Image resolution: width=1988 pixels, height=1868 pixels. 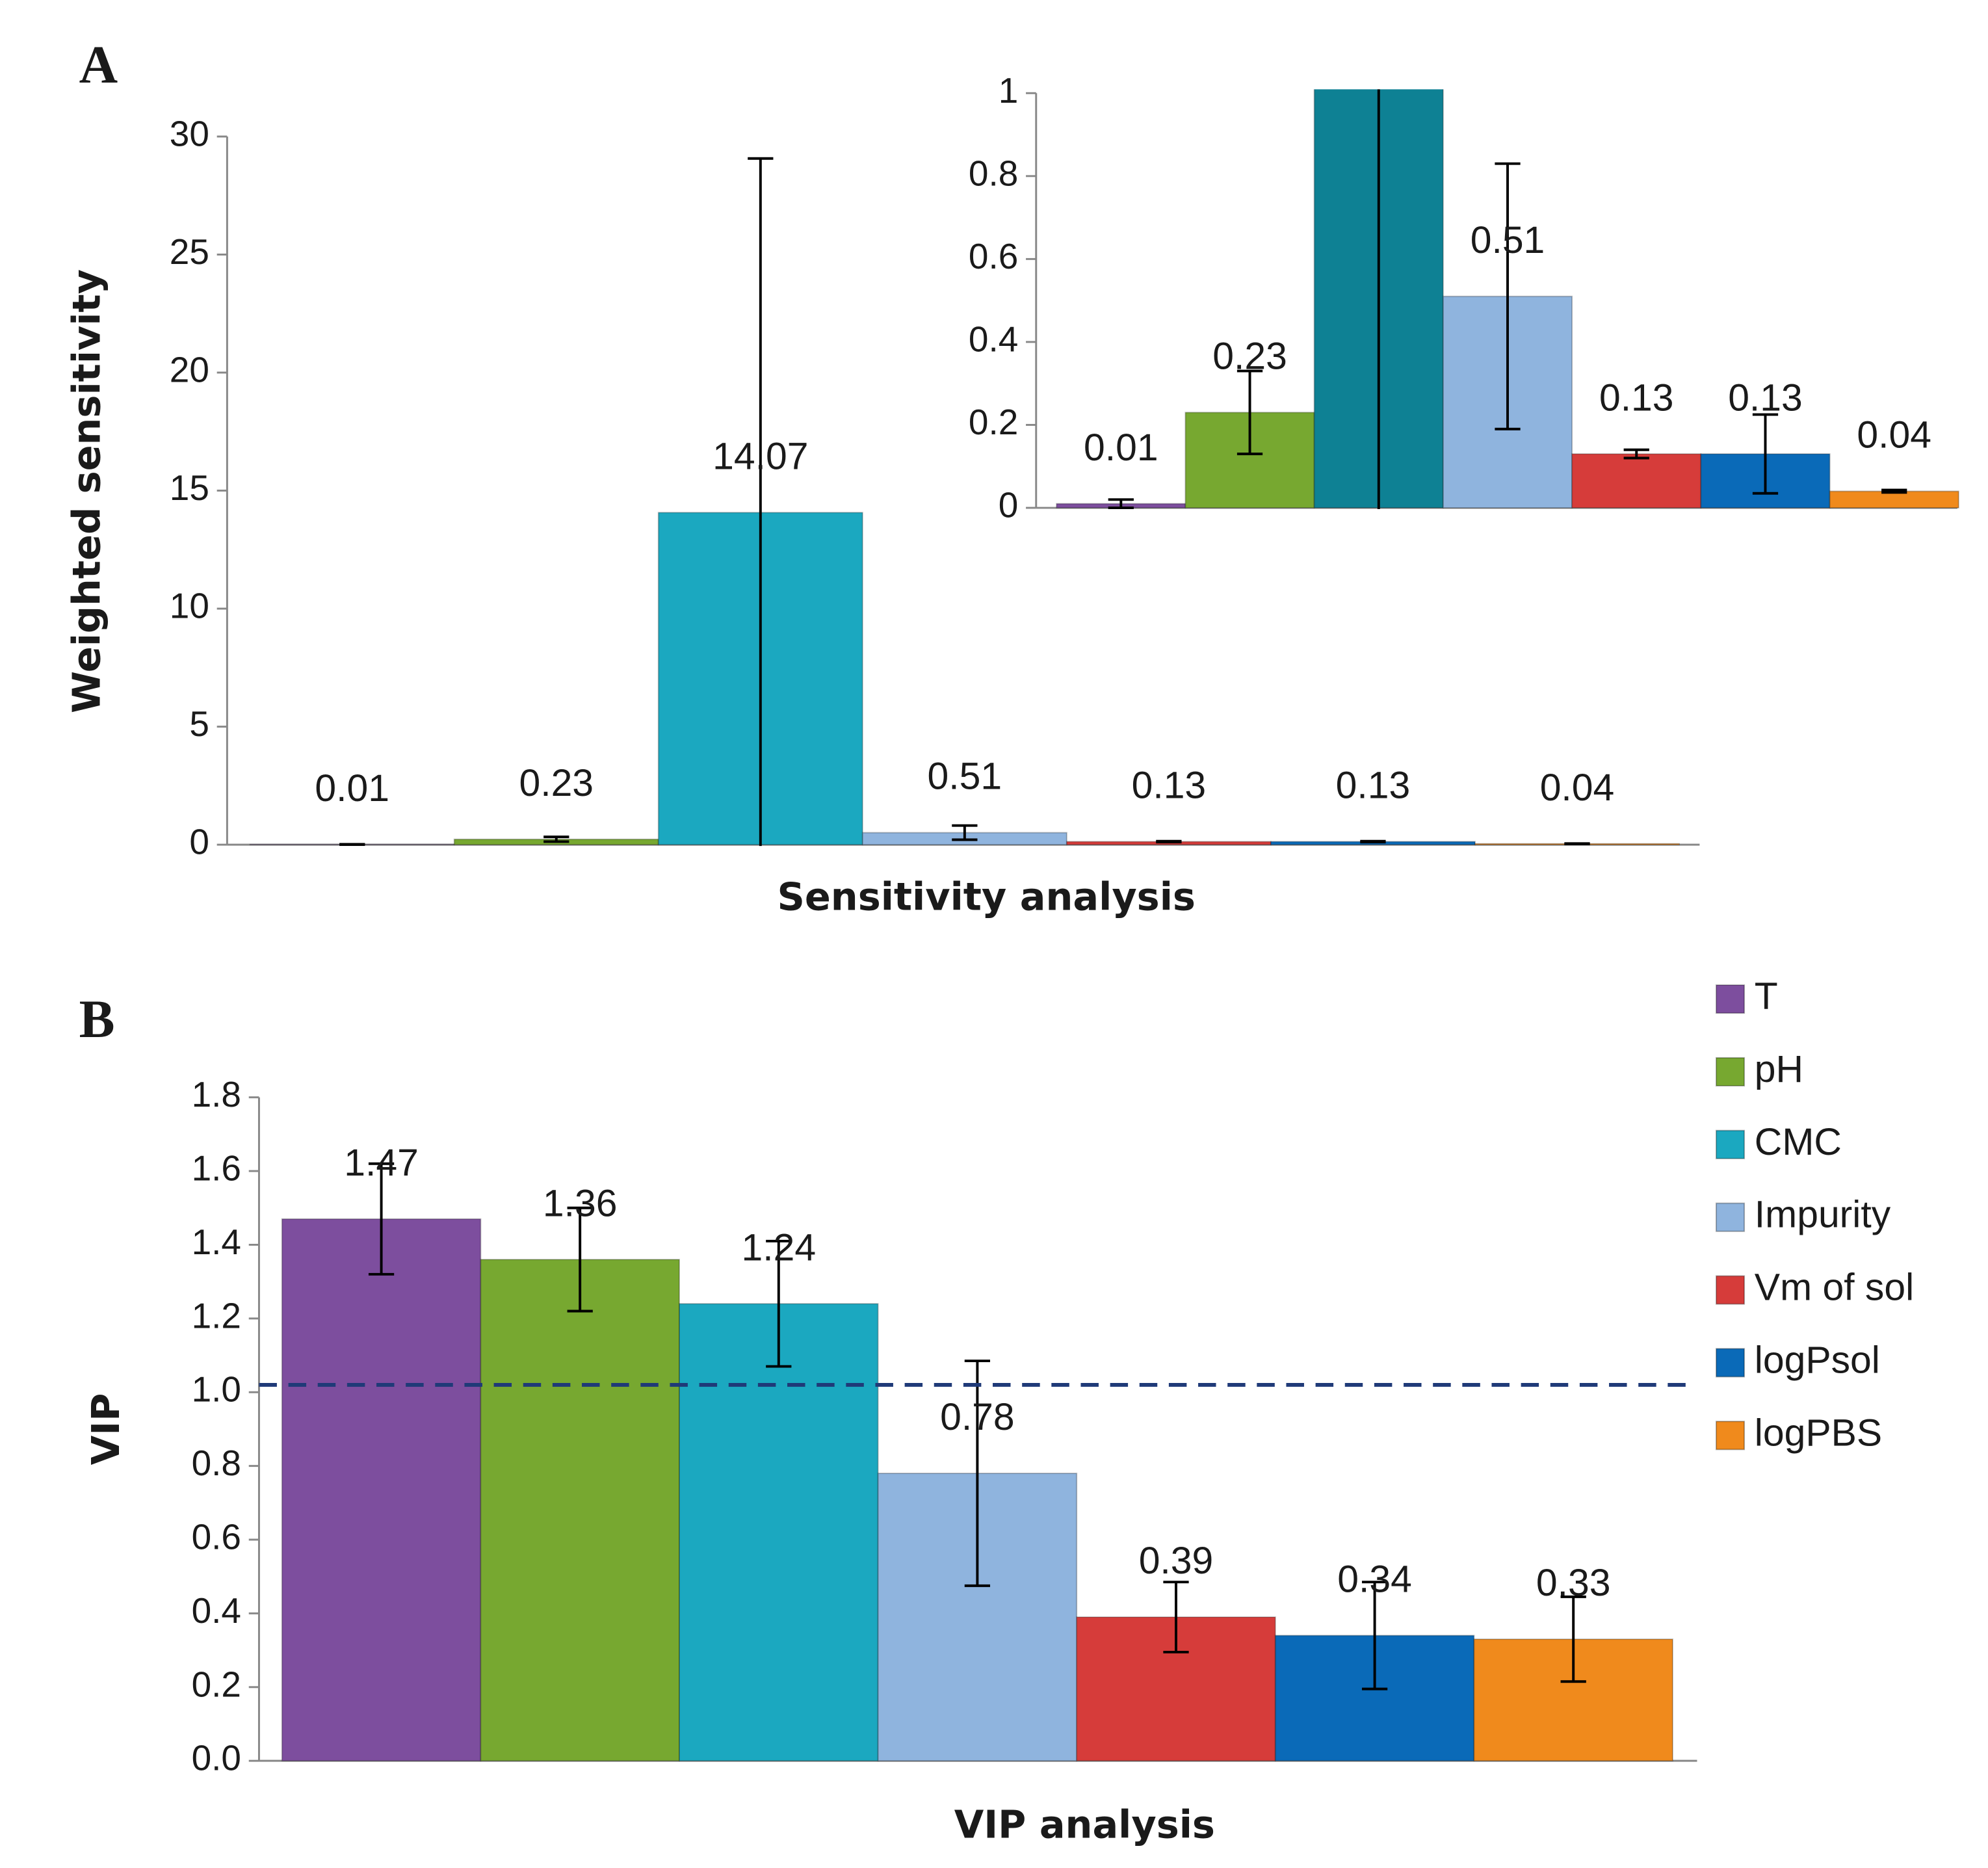 I want to click on value-label: 1.47, so click(x=381, y=1163).